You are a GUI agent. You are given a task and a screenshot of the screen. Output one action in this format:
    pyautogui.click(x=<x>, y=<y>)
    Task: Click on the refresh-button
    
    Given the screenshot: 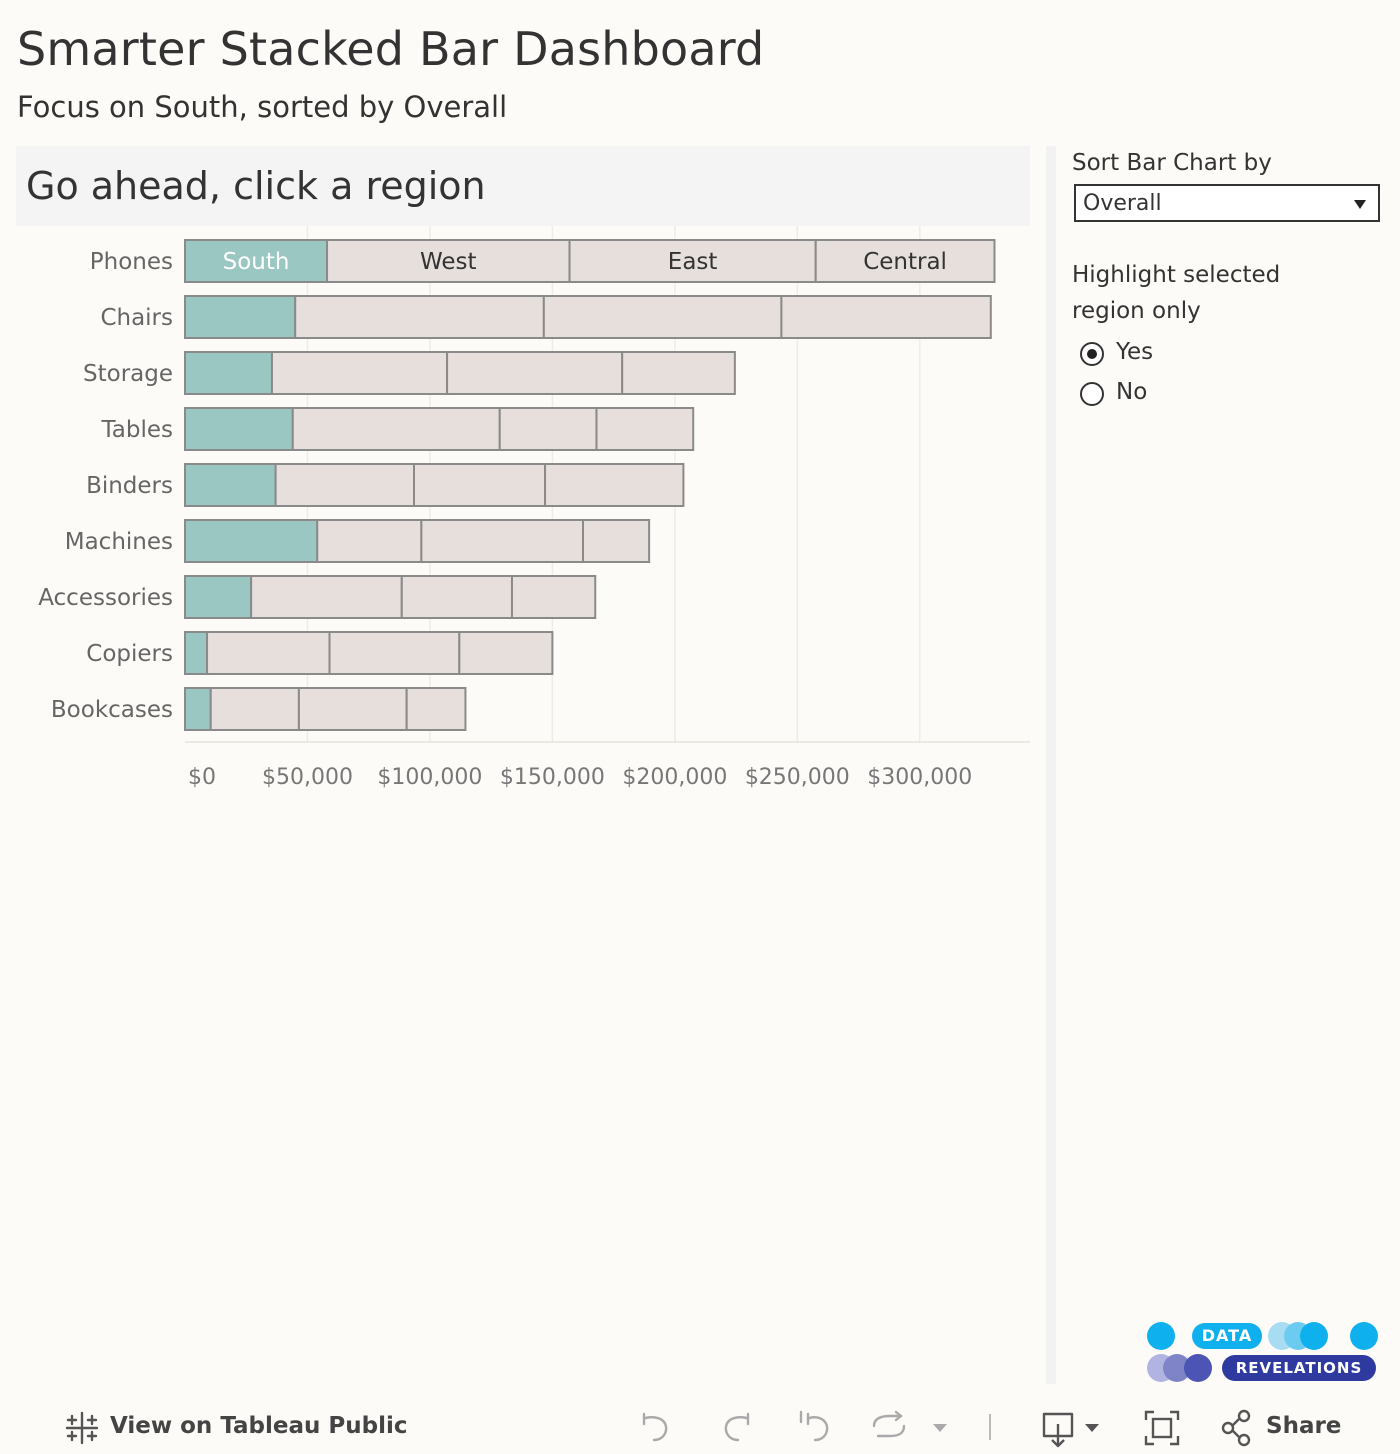 What is the action you would take?
    pyautogui.click(x=910, y=1426)
    